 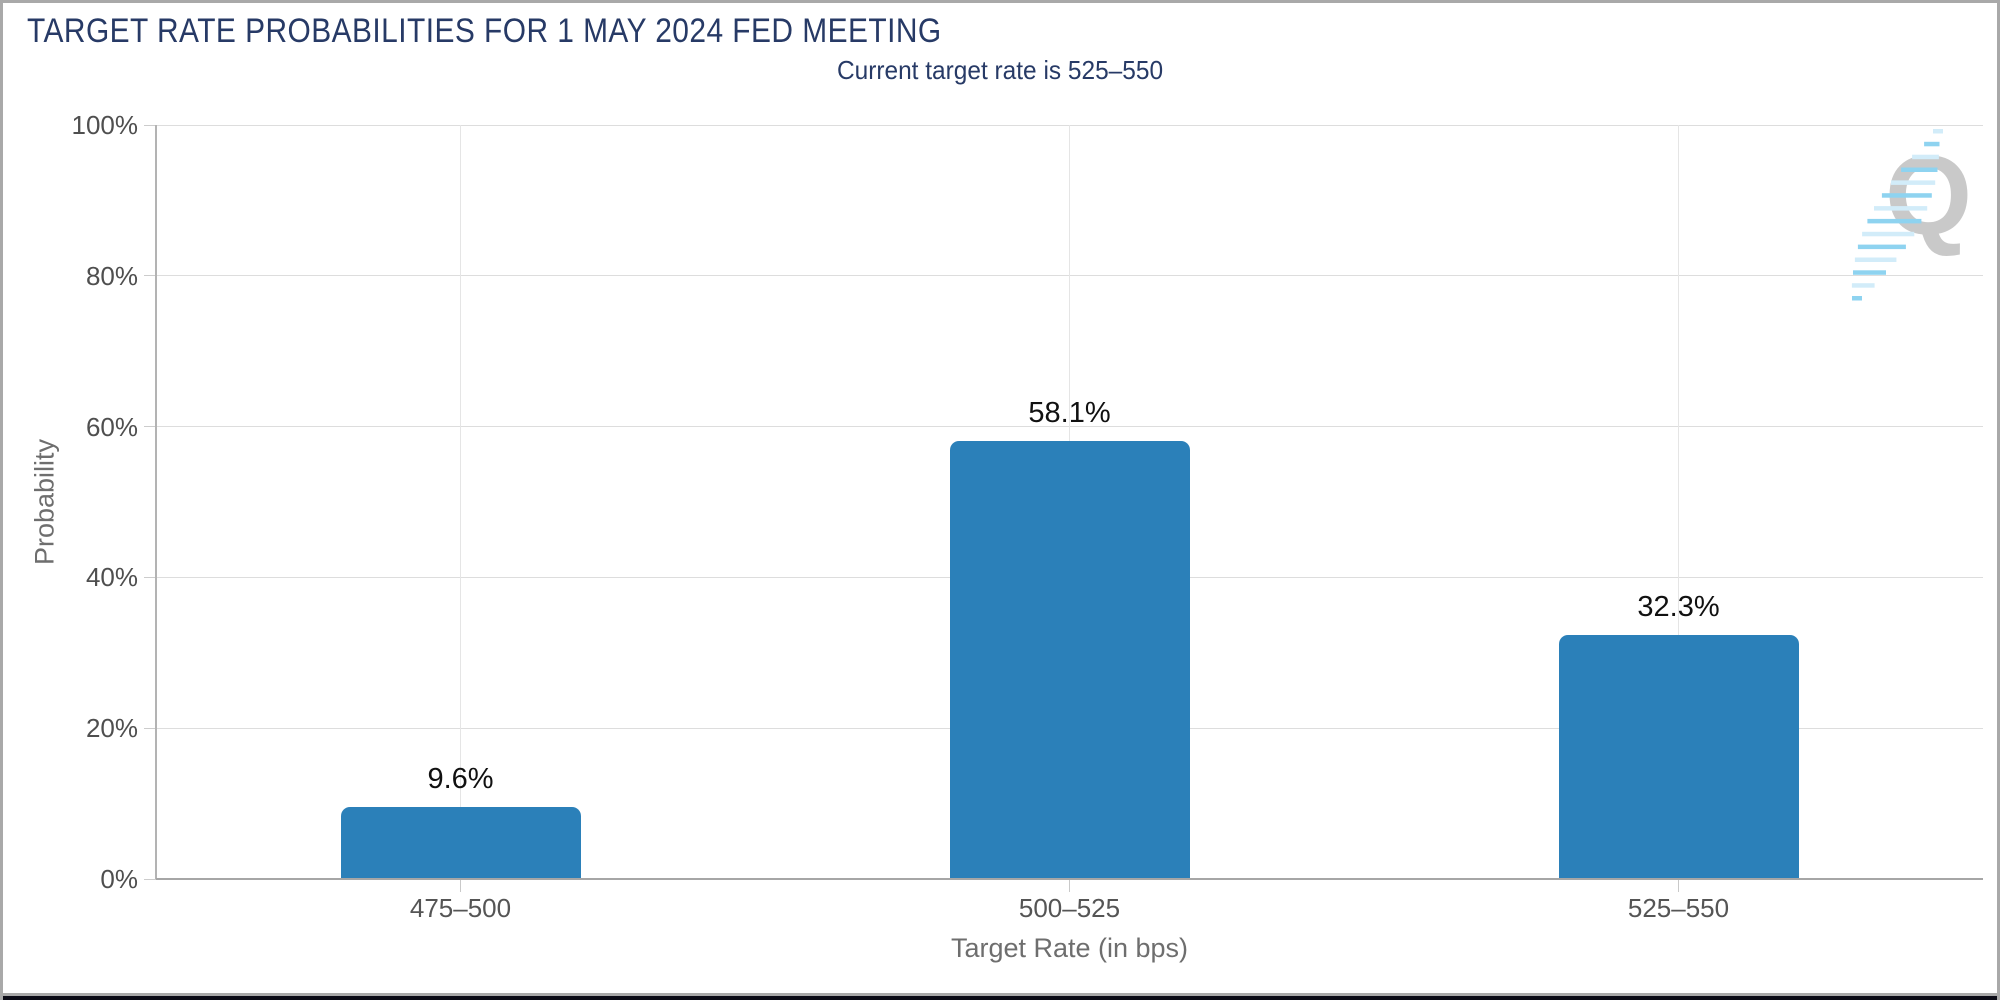 I want to click on bar-value-label: 58.1%, so click(x=1069, y=412).